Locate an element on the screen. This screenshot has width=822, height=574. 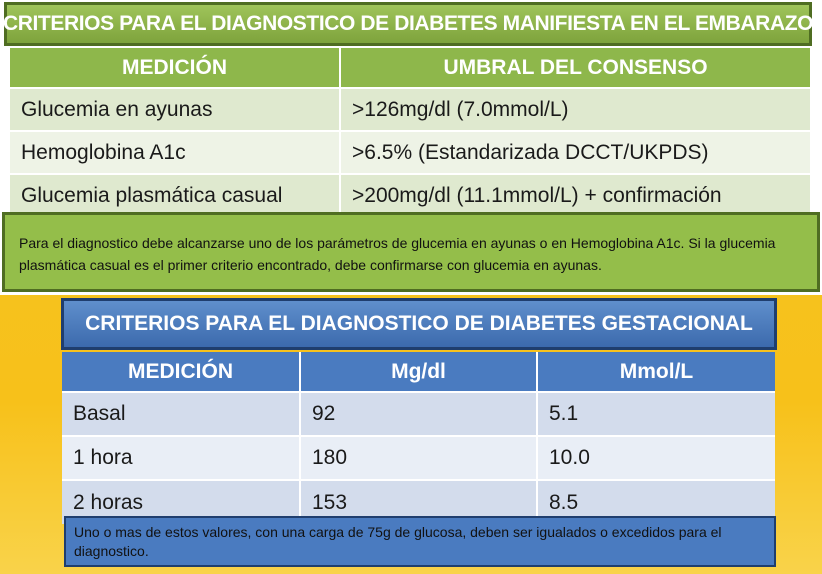
table-cell: 180 is located at coordinates (419, 457).